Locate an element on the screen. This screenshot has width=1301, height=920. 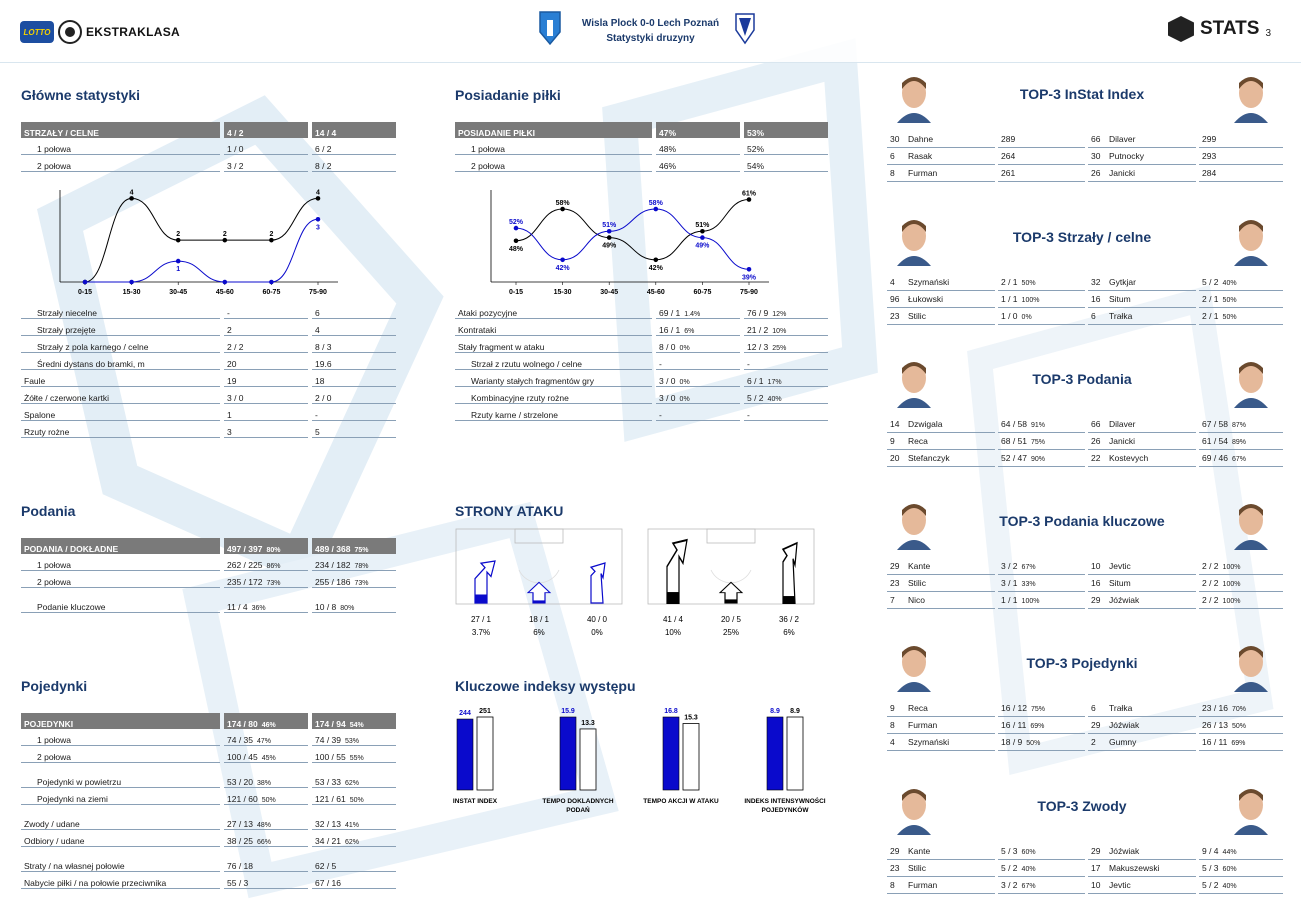
player-value: 5 / 3 60% is located at coordinates (1041, 851).